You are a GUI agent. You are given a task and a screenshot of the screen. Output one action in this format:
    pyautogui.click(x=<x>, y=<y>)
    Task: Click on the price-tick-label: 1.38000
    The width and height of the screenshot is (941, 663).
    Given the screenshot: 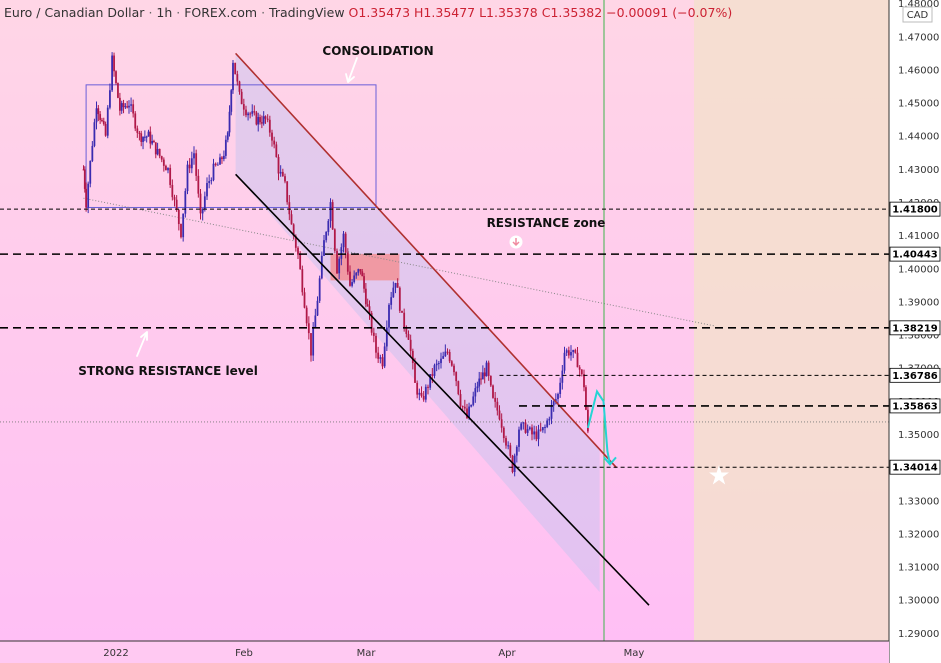 What is the action you would take?
    pyautogui.click(x=918, y=336)
    